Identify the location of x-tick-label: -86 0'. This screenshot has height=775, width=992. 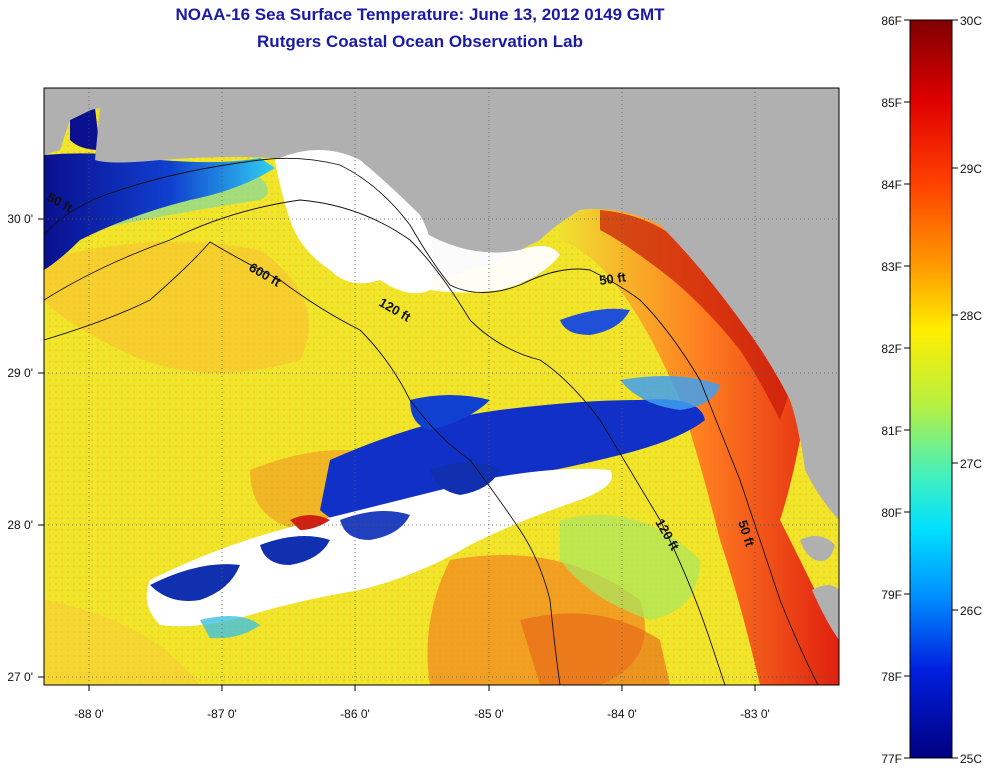
(355, 714).